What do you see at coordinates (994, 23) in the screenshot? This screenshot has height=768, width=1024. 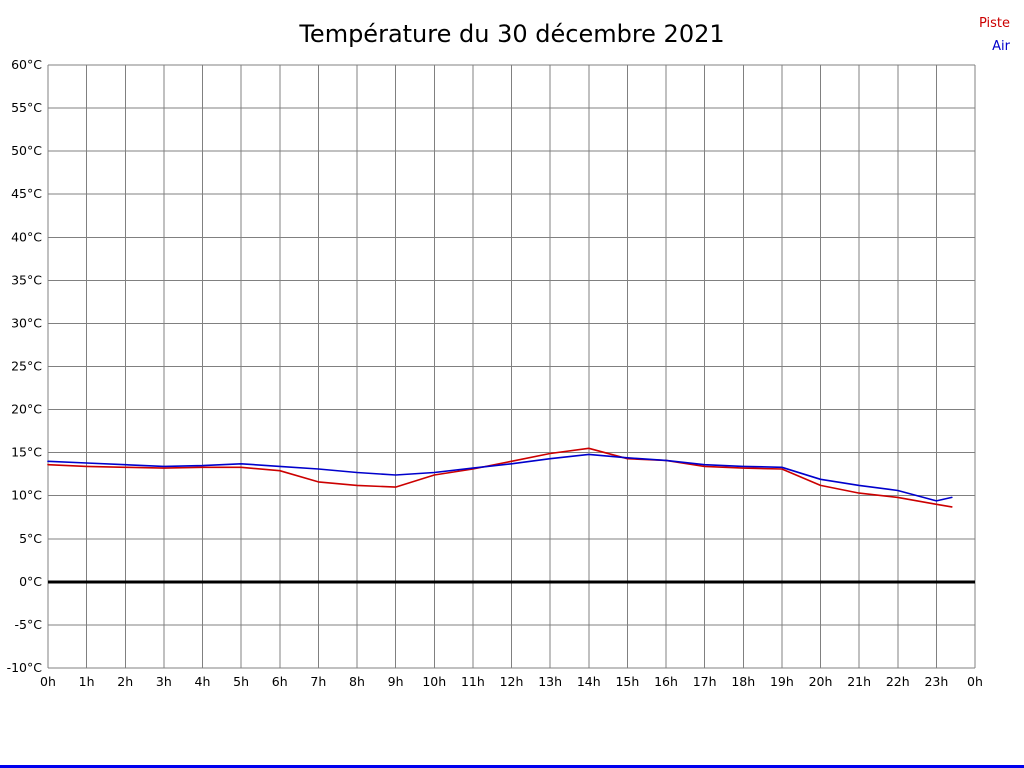 I see `legend-entry-piste: Piste` at bounding box center [994, 23].